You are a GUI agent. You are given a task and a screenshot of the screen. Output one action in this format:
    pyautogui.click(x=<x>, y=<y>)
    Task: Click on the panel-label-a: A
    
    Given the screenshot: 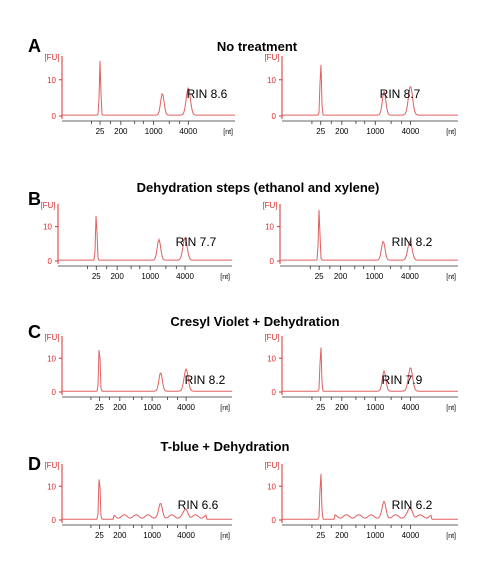 What is the action you would take?
    pyautogui.click(x=34, y=46)
    